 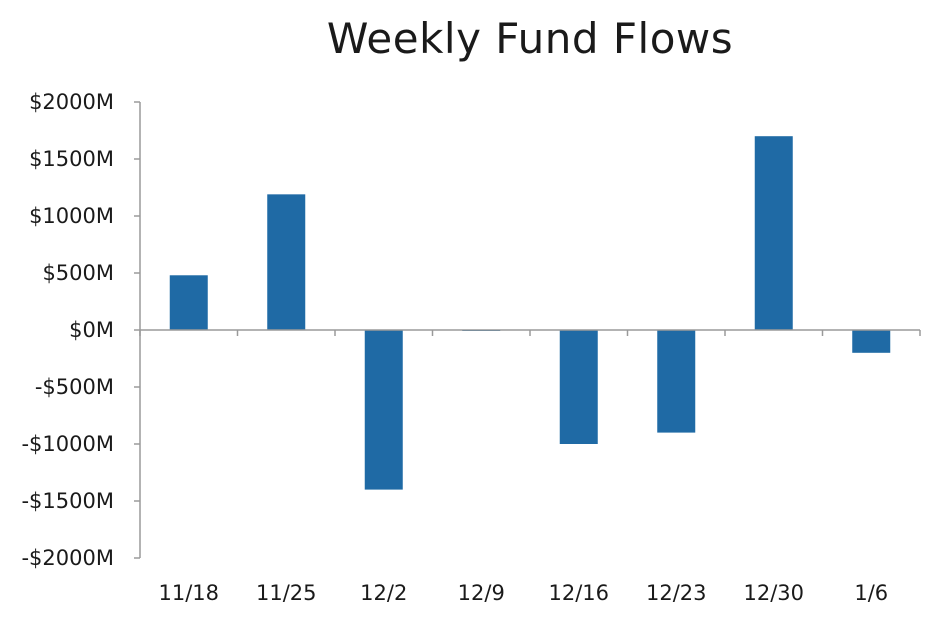 I want to click on y-tick-label: $1500M, so click(x=71, y=159).